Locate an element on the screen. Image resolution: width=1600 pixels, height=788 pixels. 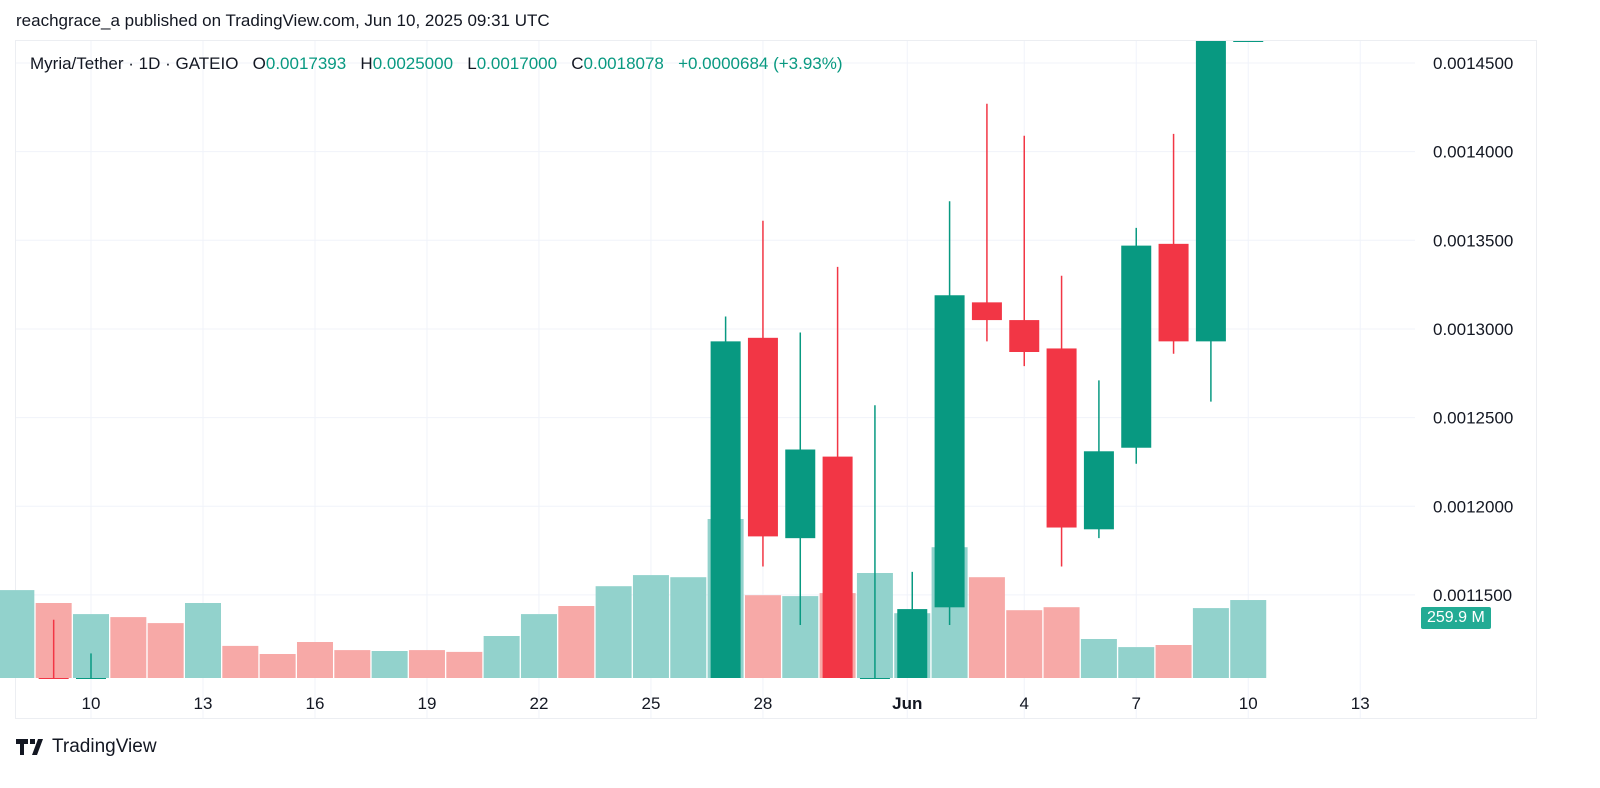
brand-name: TradingView is located at coordinates (104, 746).